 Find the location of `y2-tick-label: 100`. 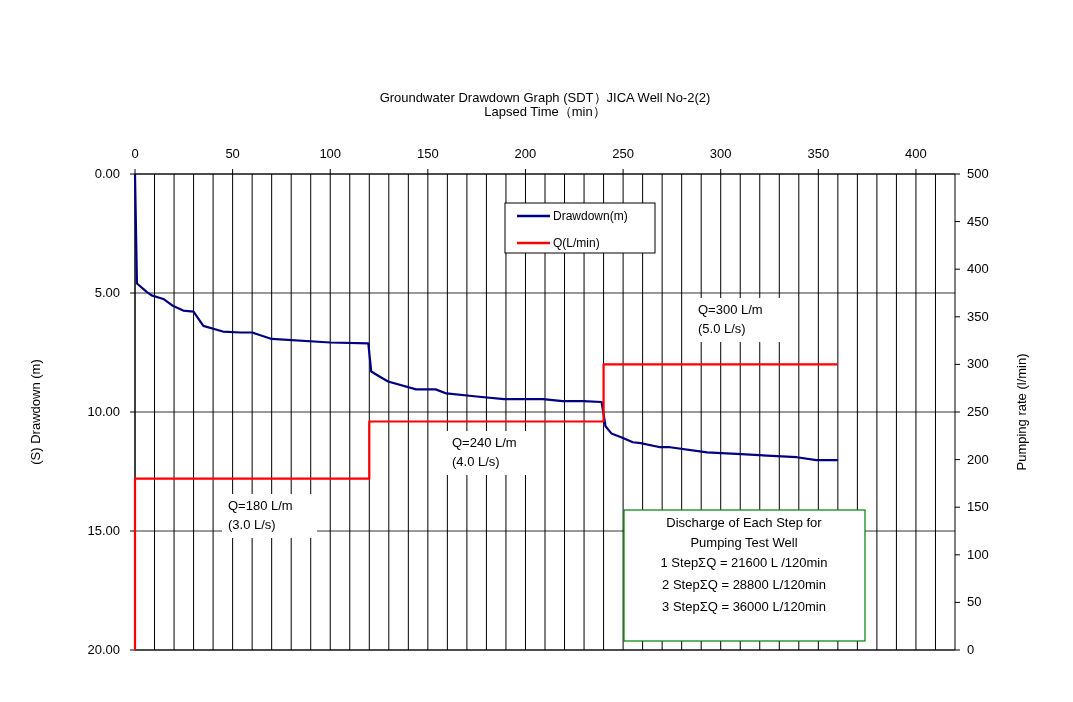

y2-tick-label: 100 is located at coordinates (978, 554).